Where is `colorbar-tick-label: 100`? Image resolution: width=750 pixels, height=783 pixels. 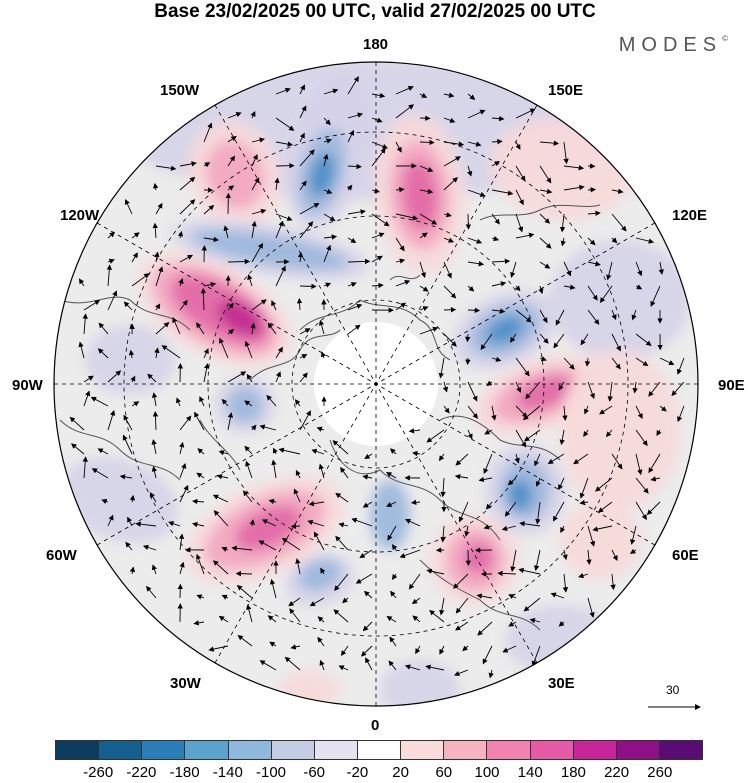
colorbar-tick-label: 100 is located at coordinates (487, 772).